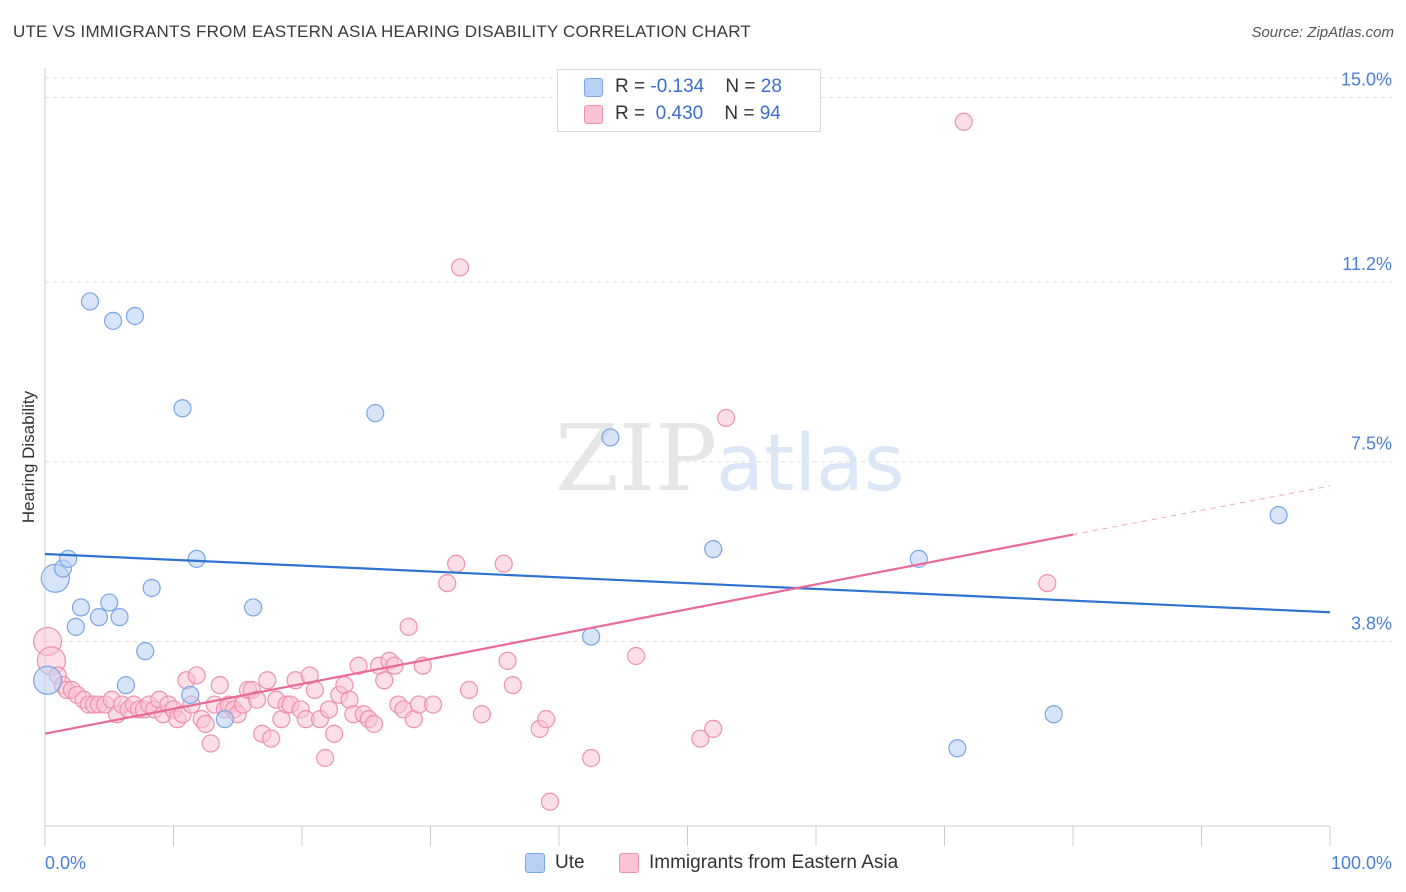  I want to click on immigrants-swatch, so click(593, 114).